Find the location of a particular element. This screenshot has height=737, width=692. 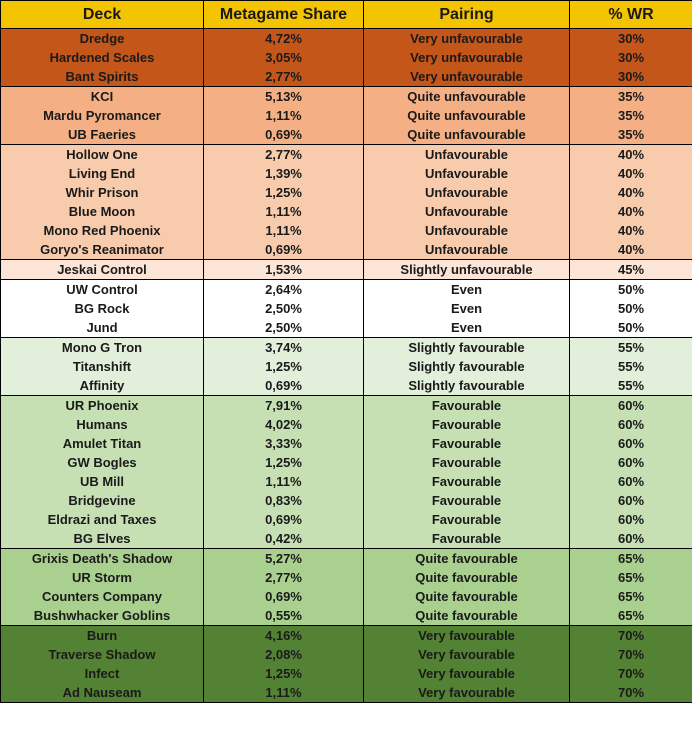

table-row: UB Faeries 0,69% Quite unfavourable 35% is located at coordinates (346, 135).